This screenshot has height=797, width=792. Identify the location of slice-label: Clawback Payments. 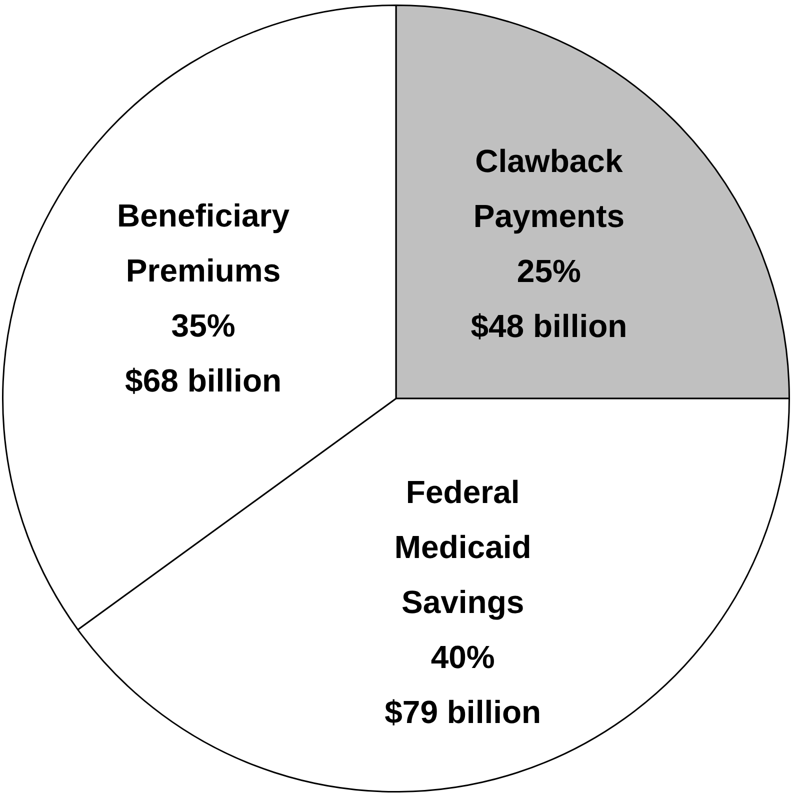
(549, 188).